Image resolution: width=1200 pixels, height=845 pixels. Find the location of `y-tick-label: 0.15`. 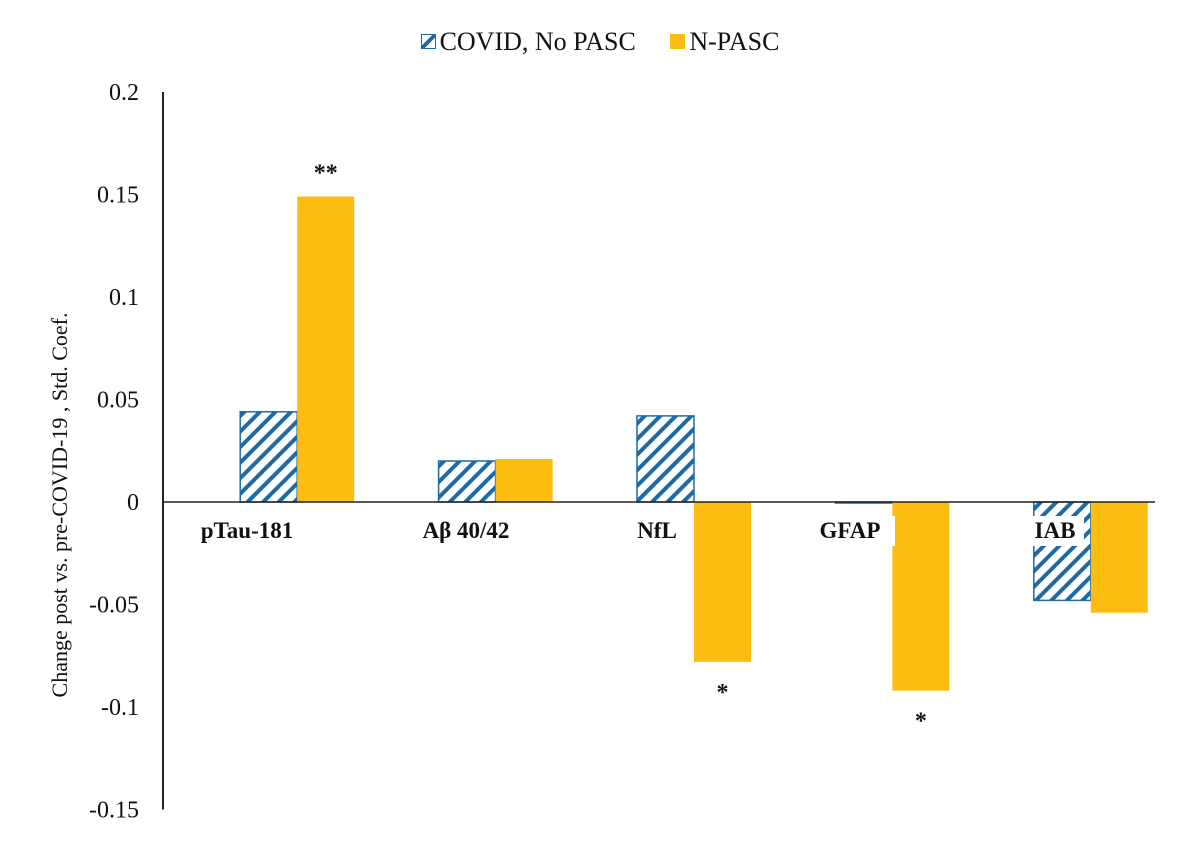

y-tick-label: 0.15 is located at coordinates (118, 196).